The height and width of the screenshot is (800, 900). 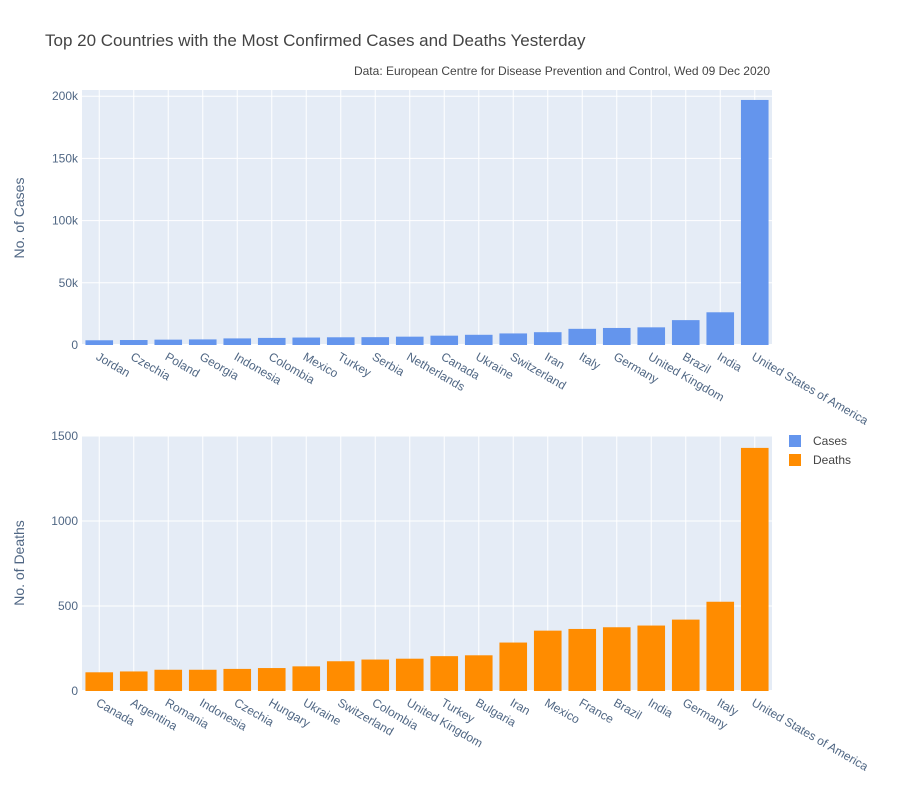 I want to click on bar-netherlands, so click(x=409, y=340).